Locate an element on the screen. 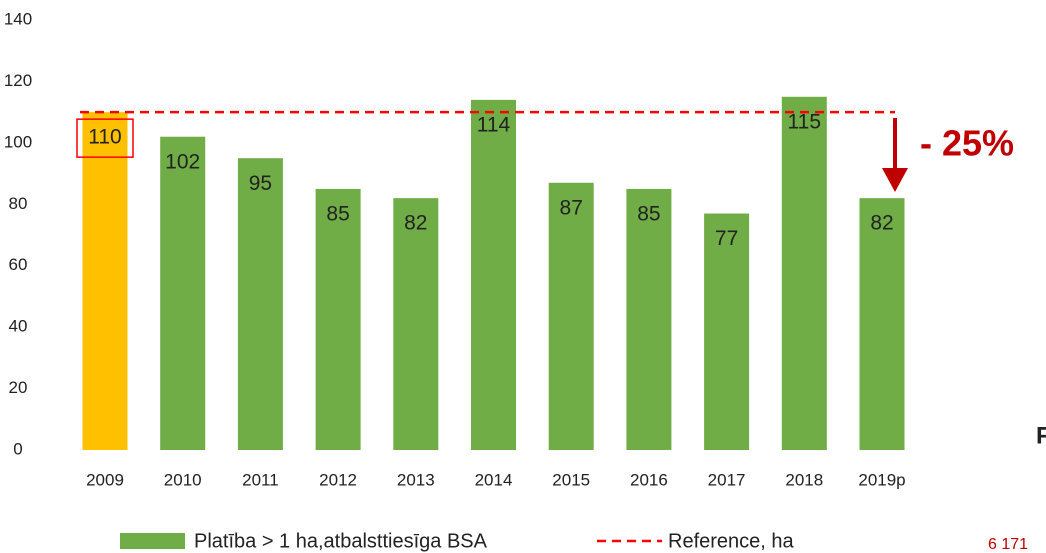 This screenshot has height=553, width=1046. annotation: 6 171 is located at coordinates (1008, 544).